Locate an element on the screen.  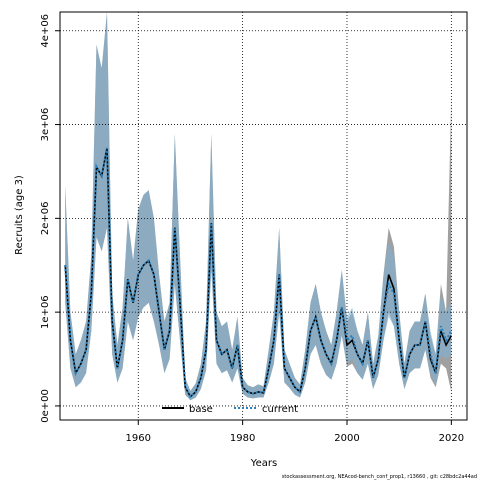
legend-base-label: base is located at coordinates (201, 409).